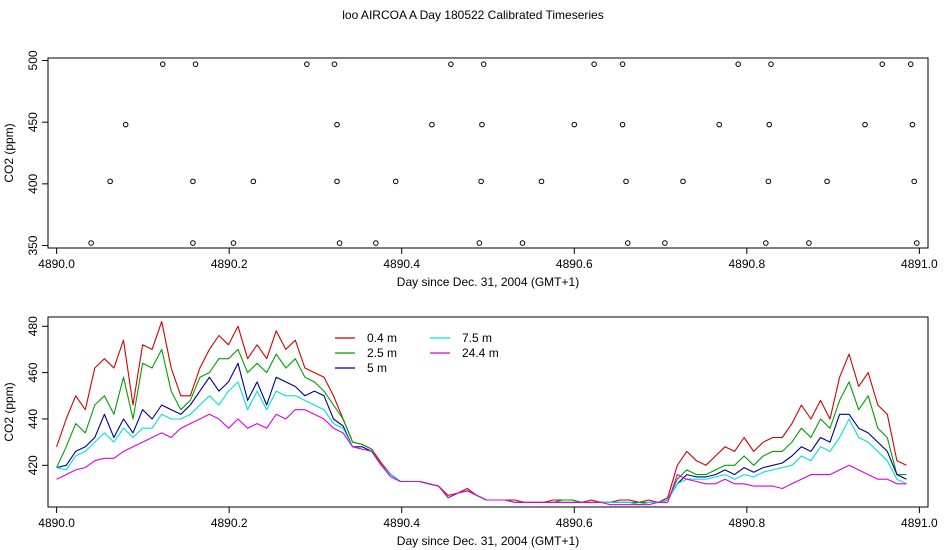 This screenshot has height=550, width=950. I want to click on bottom-x-tick-label: 4890.8, so click(746, 523).